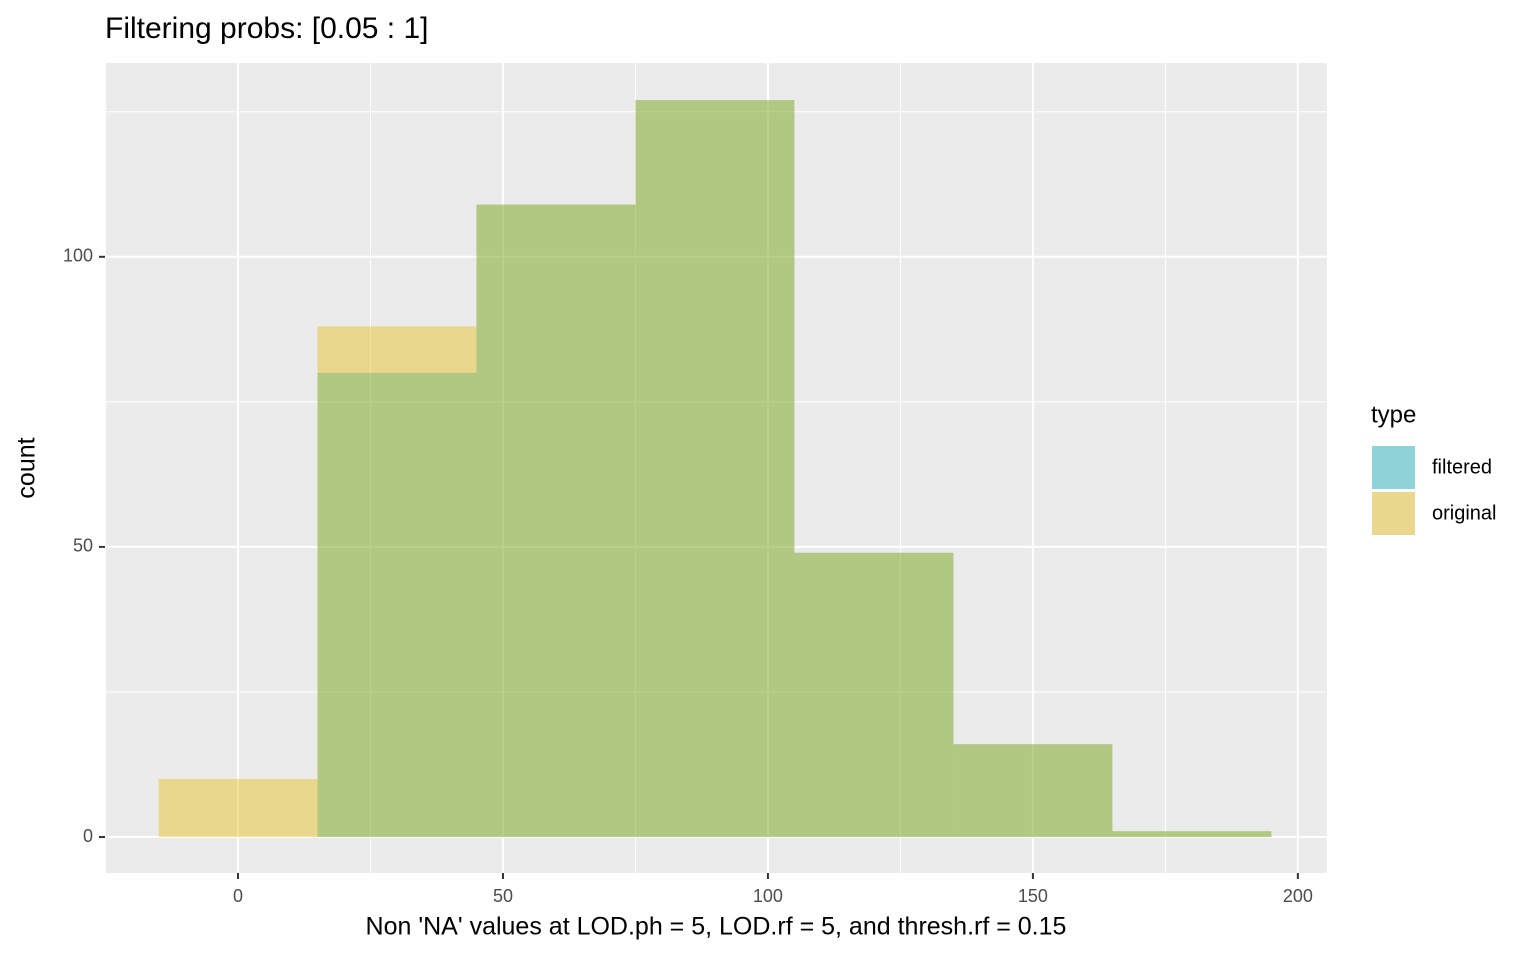 The height and width of the screenshot is (960, 1536). Describe the element at coordinates (88, 836) in the screenshot. I see `y-tick-label: 0` at that location.